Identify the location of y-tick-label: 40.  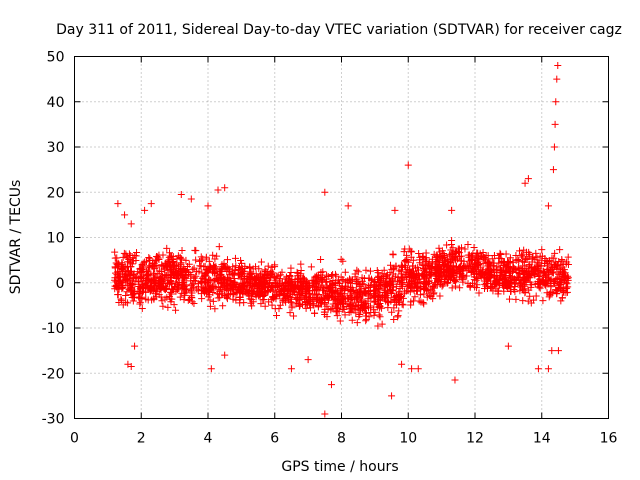
(56, 103).